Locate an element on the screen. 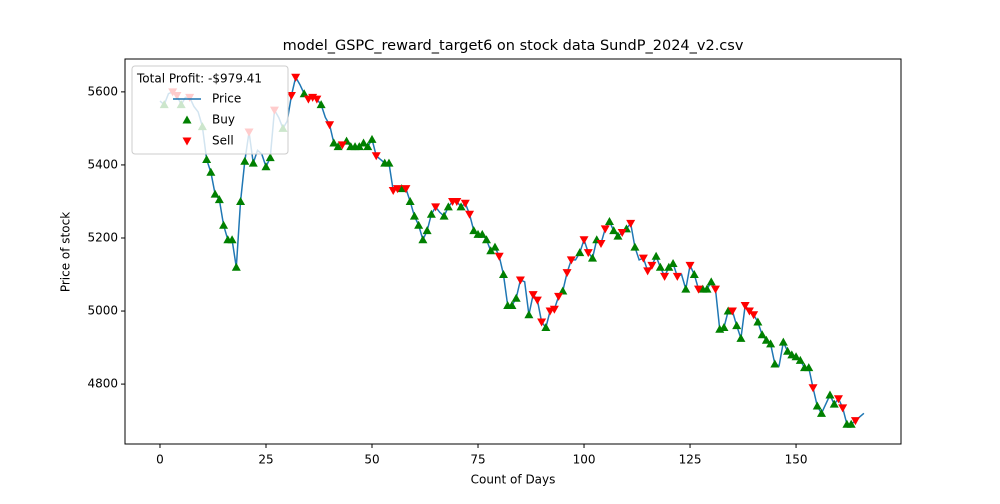 The width and height of the screenshot is (1000, 504). y-tick-label: 4800 is located at coordinates (102, 384).